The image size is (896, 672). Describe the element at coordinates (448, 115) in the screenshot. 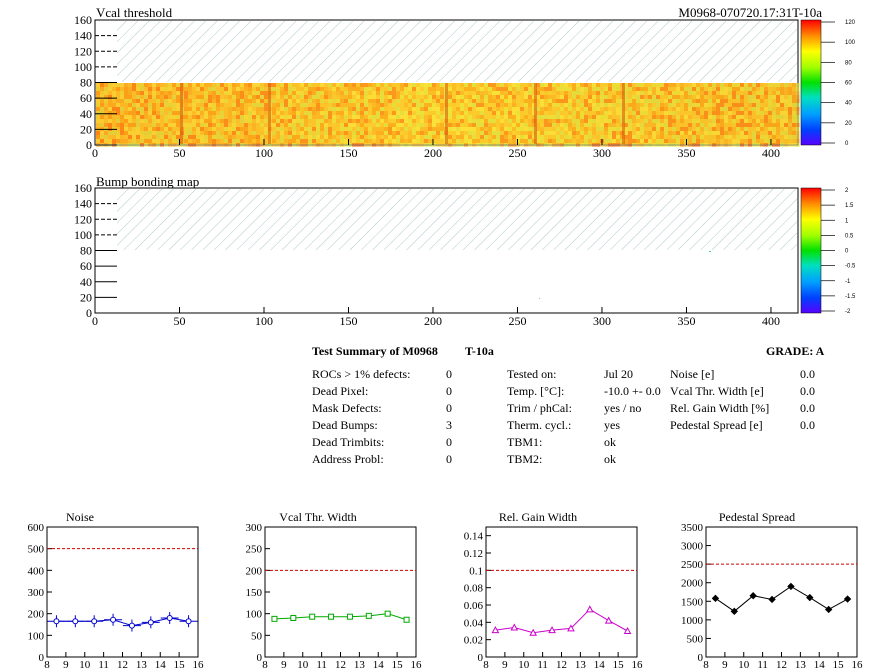

I see `vcal-heatmap` at that location.